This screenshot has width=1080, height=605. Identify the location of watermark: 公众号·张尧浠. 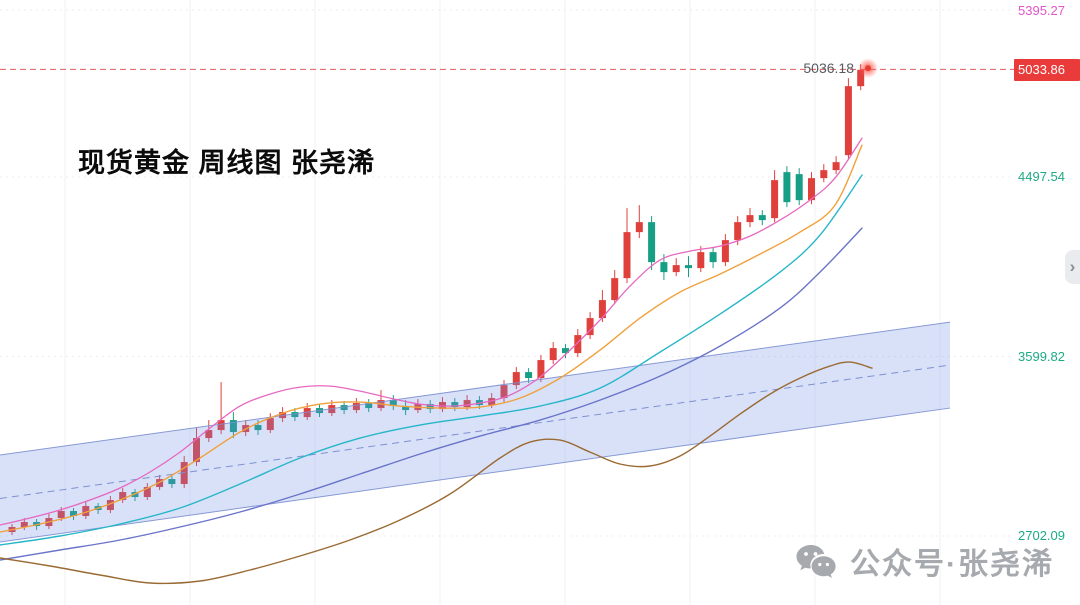
(924, 561).